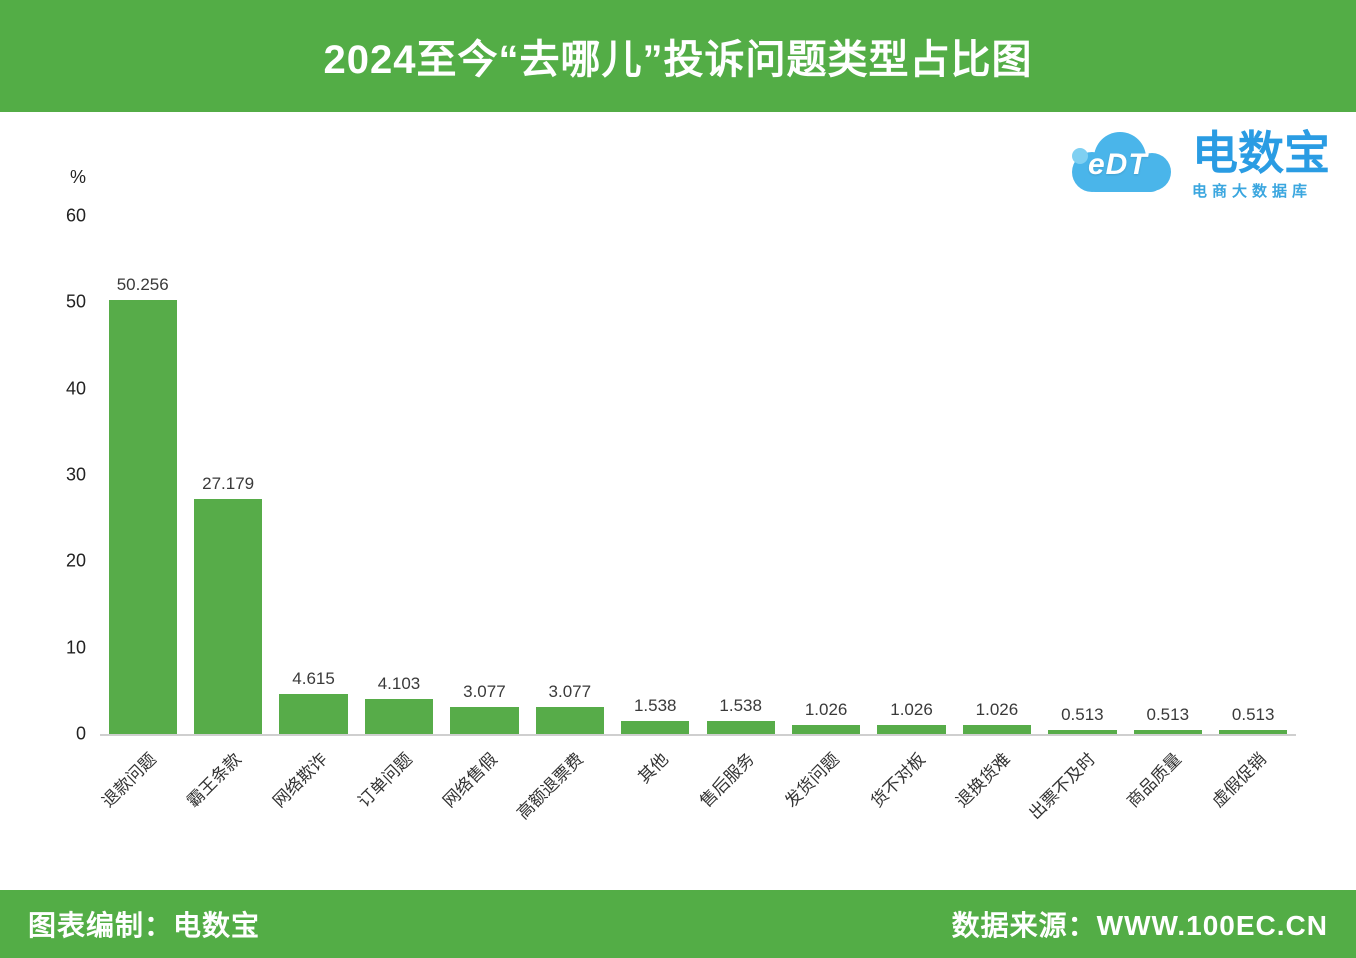 Image resolution: width=1356 pixels, height=958 pixels. I want to click on x-category-label: 退款问题, so click(129, 780).